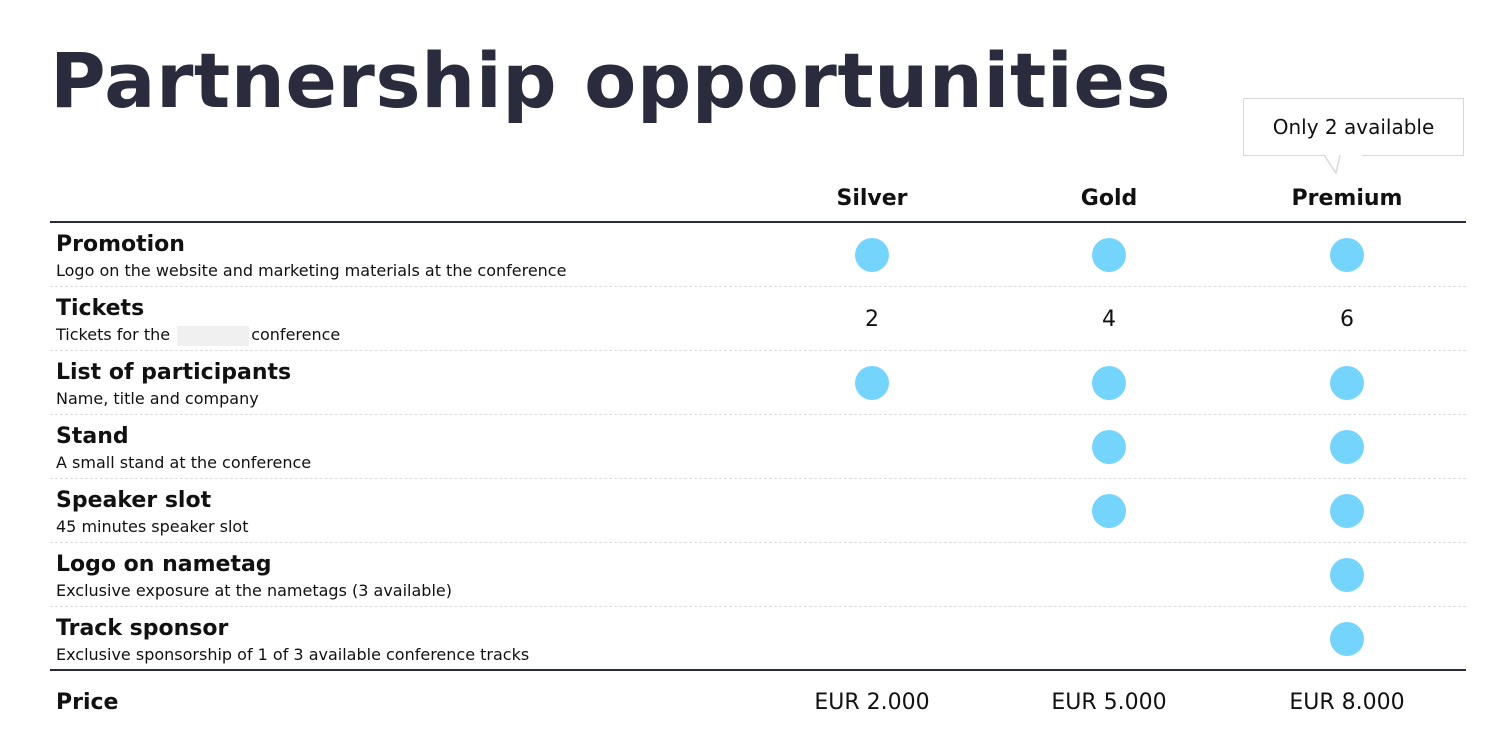 Image resolution: width=1502 pixels, height=748 pixels. What do you see at coordinates (174, 372) in the screenshot?
I see `feature-title: List of participants` at bounding box center [174, 372].